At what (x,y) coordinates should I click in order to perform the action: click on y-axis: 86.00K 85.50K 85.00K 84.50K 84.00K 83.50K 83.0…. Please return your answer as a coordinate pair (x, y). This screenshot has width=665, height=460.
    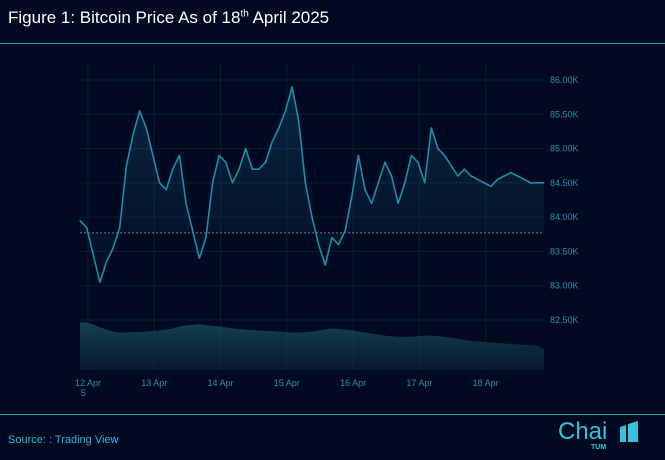
    Looking at the image, I should click on (564, 200).